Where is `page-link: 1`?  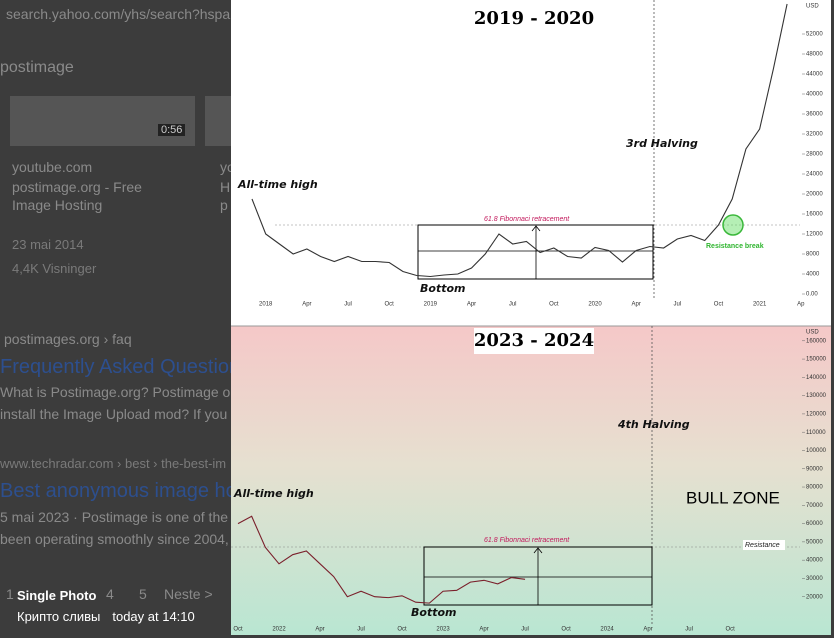
page-link: 1 is located at coordinates (10, 594).